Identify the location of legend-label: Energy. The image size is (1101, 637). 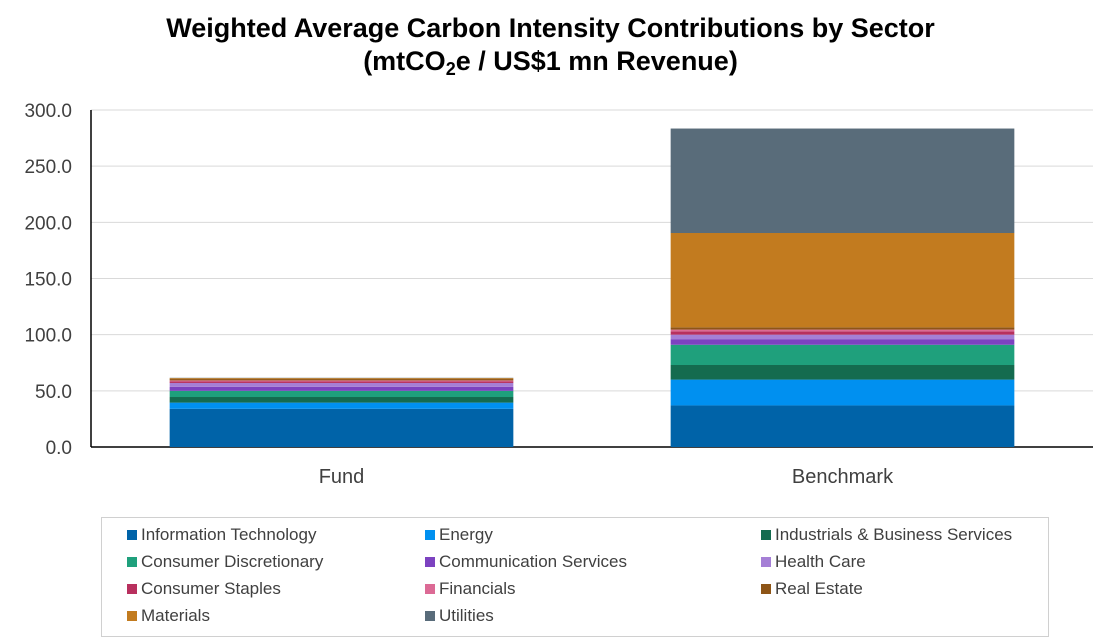
(466, 535).